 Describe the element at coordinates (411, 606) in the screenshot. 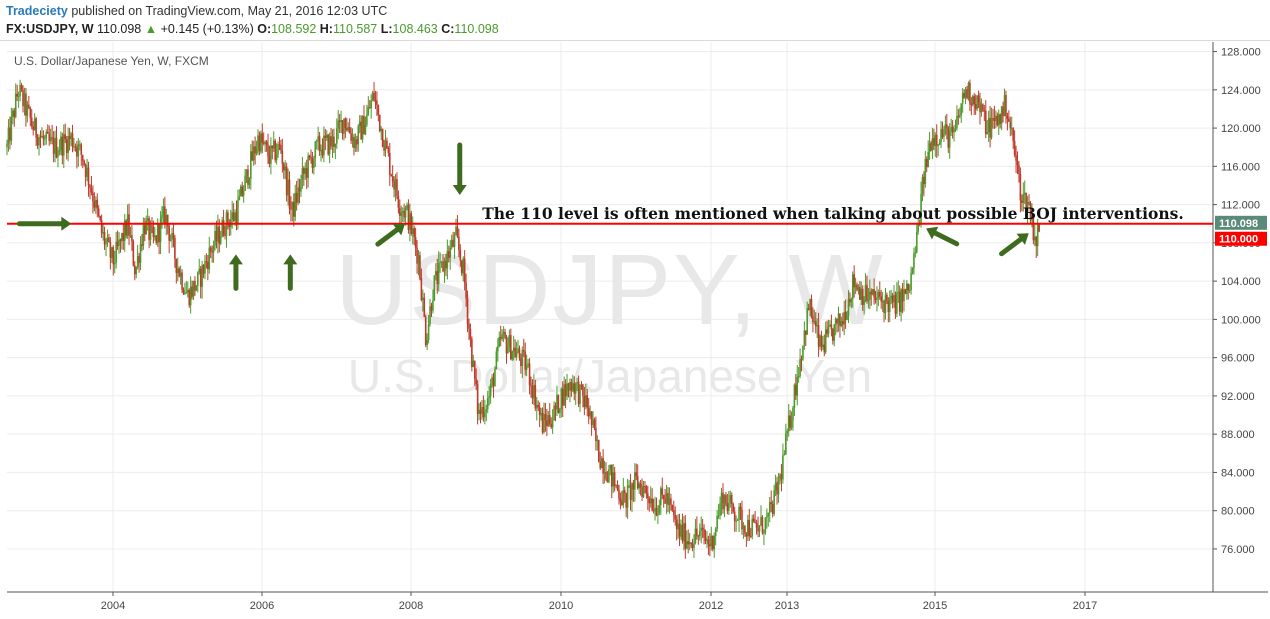

I see `x-tick-label: 2008` at that location.